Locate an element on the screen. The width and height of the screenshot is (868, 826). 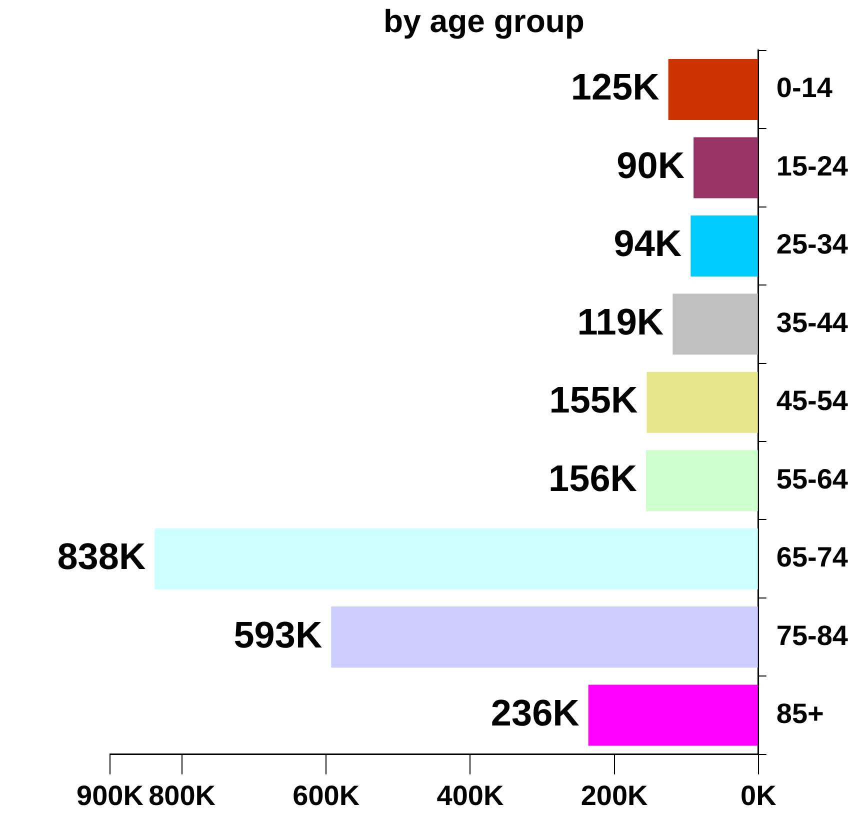
data-label: 94K is located at coordinates (648, 243).